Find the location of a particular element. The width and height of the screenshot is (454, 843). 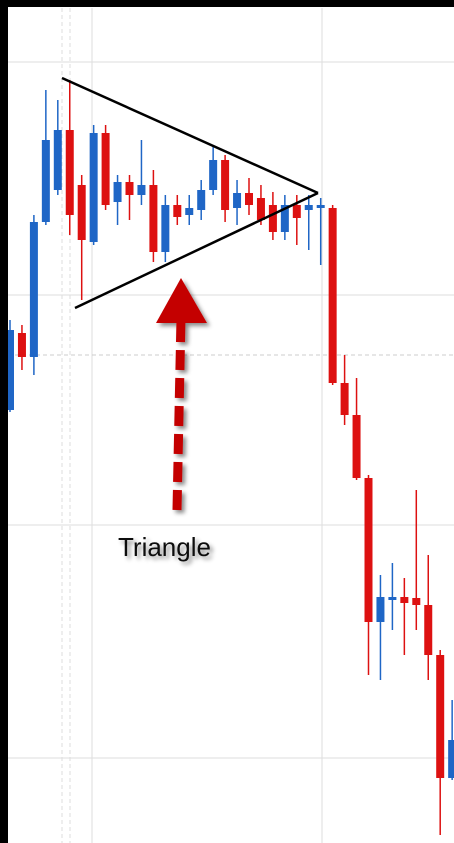

arrow is located at coordinates (181, 394).